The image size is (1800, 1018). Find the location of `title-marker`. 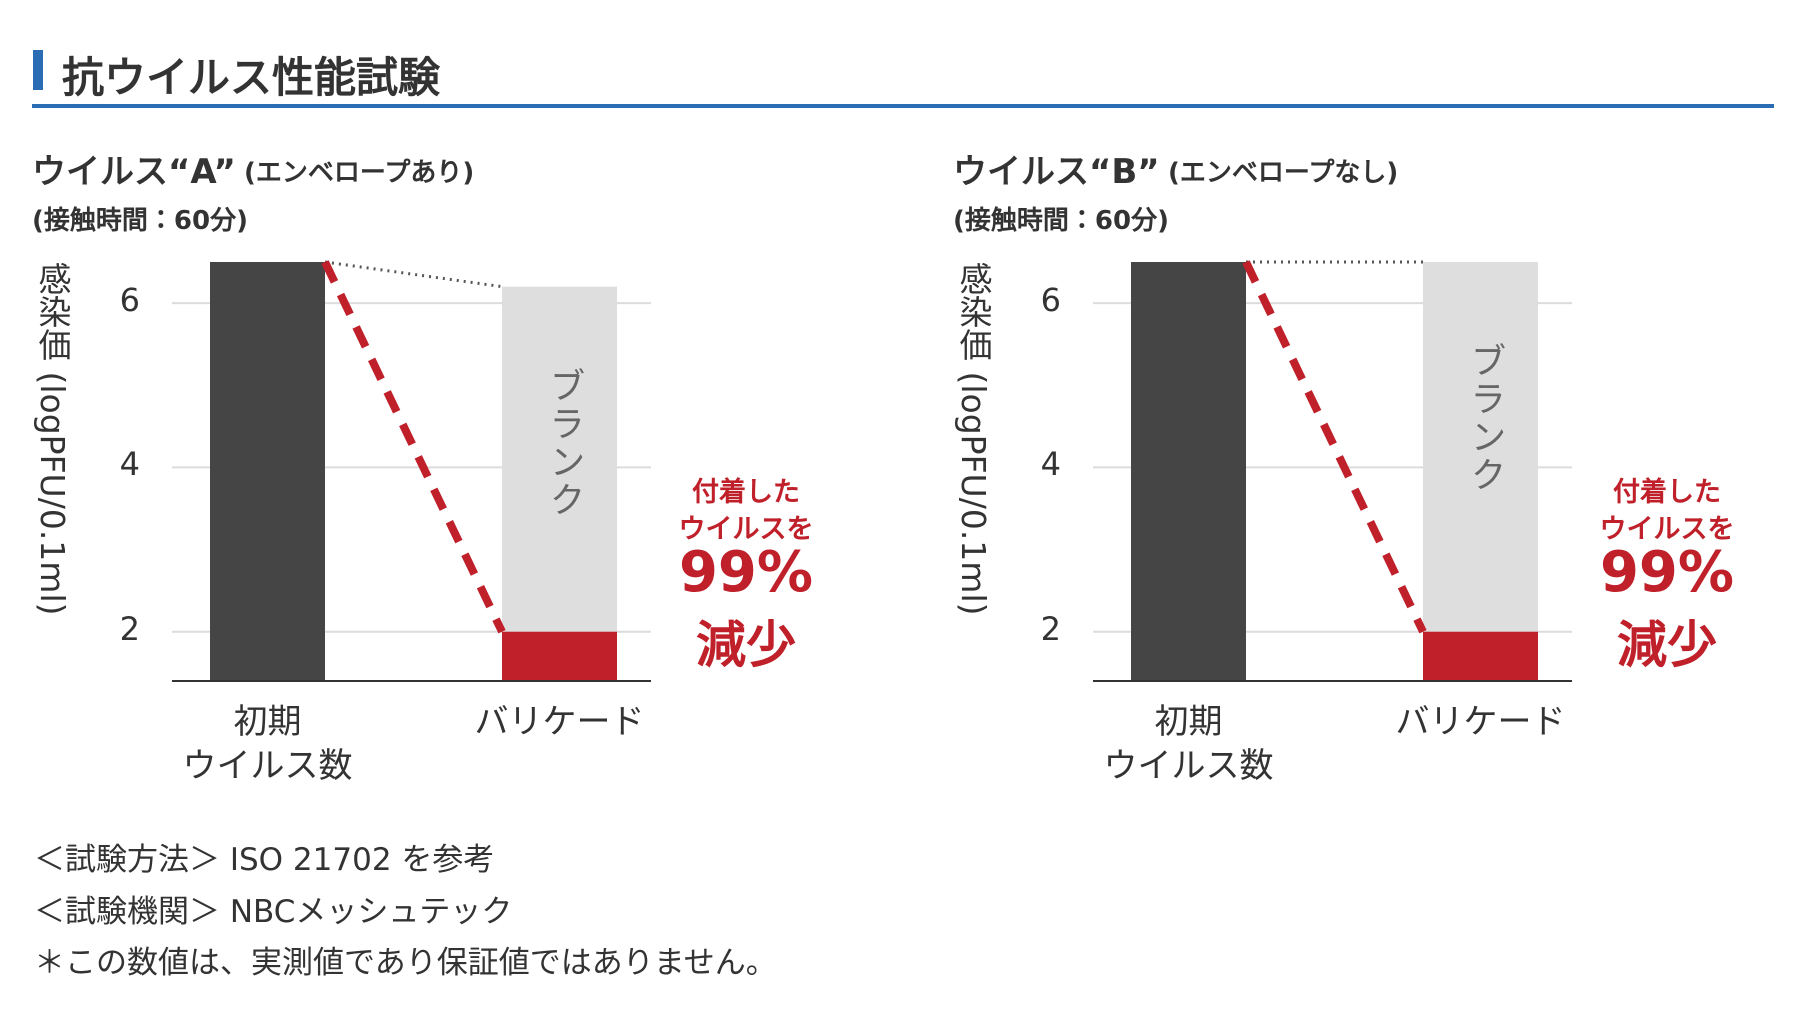

title-marker is located at coordinates (38, 70).